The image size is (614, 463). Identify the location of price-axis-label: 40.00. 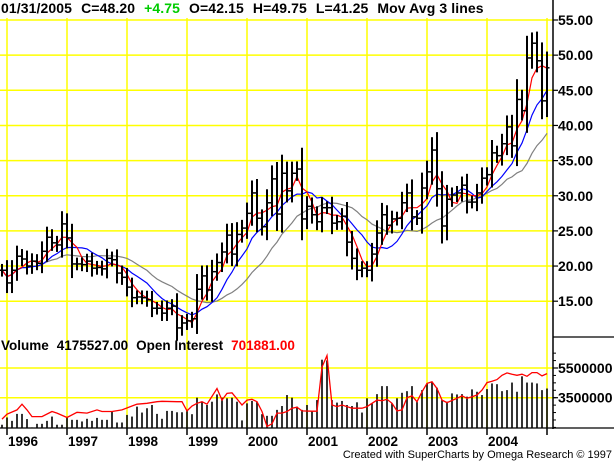
(575, 125).